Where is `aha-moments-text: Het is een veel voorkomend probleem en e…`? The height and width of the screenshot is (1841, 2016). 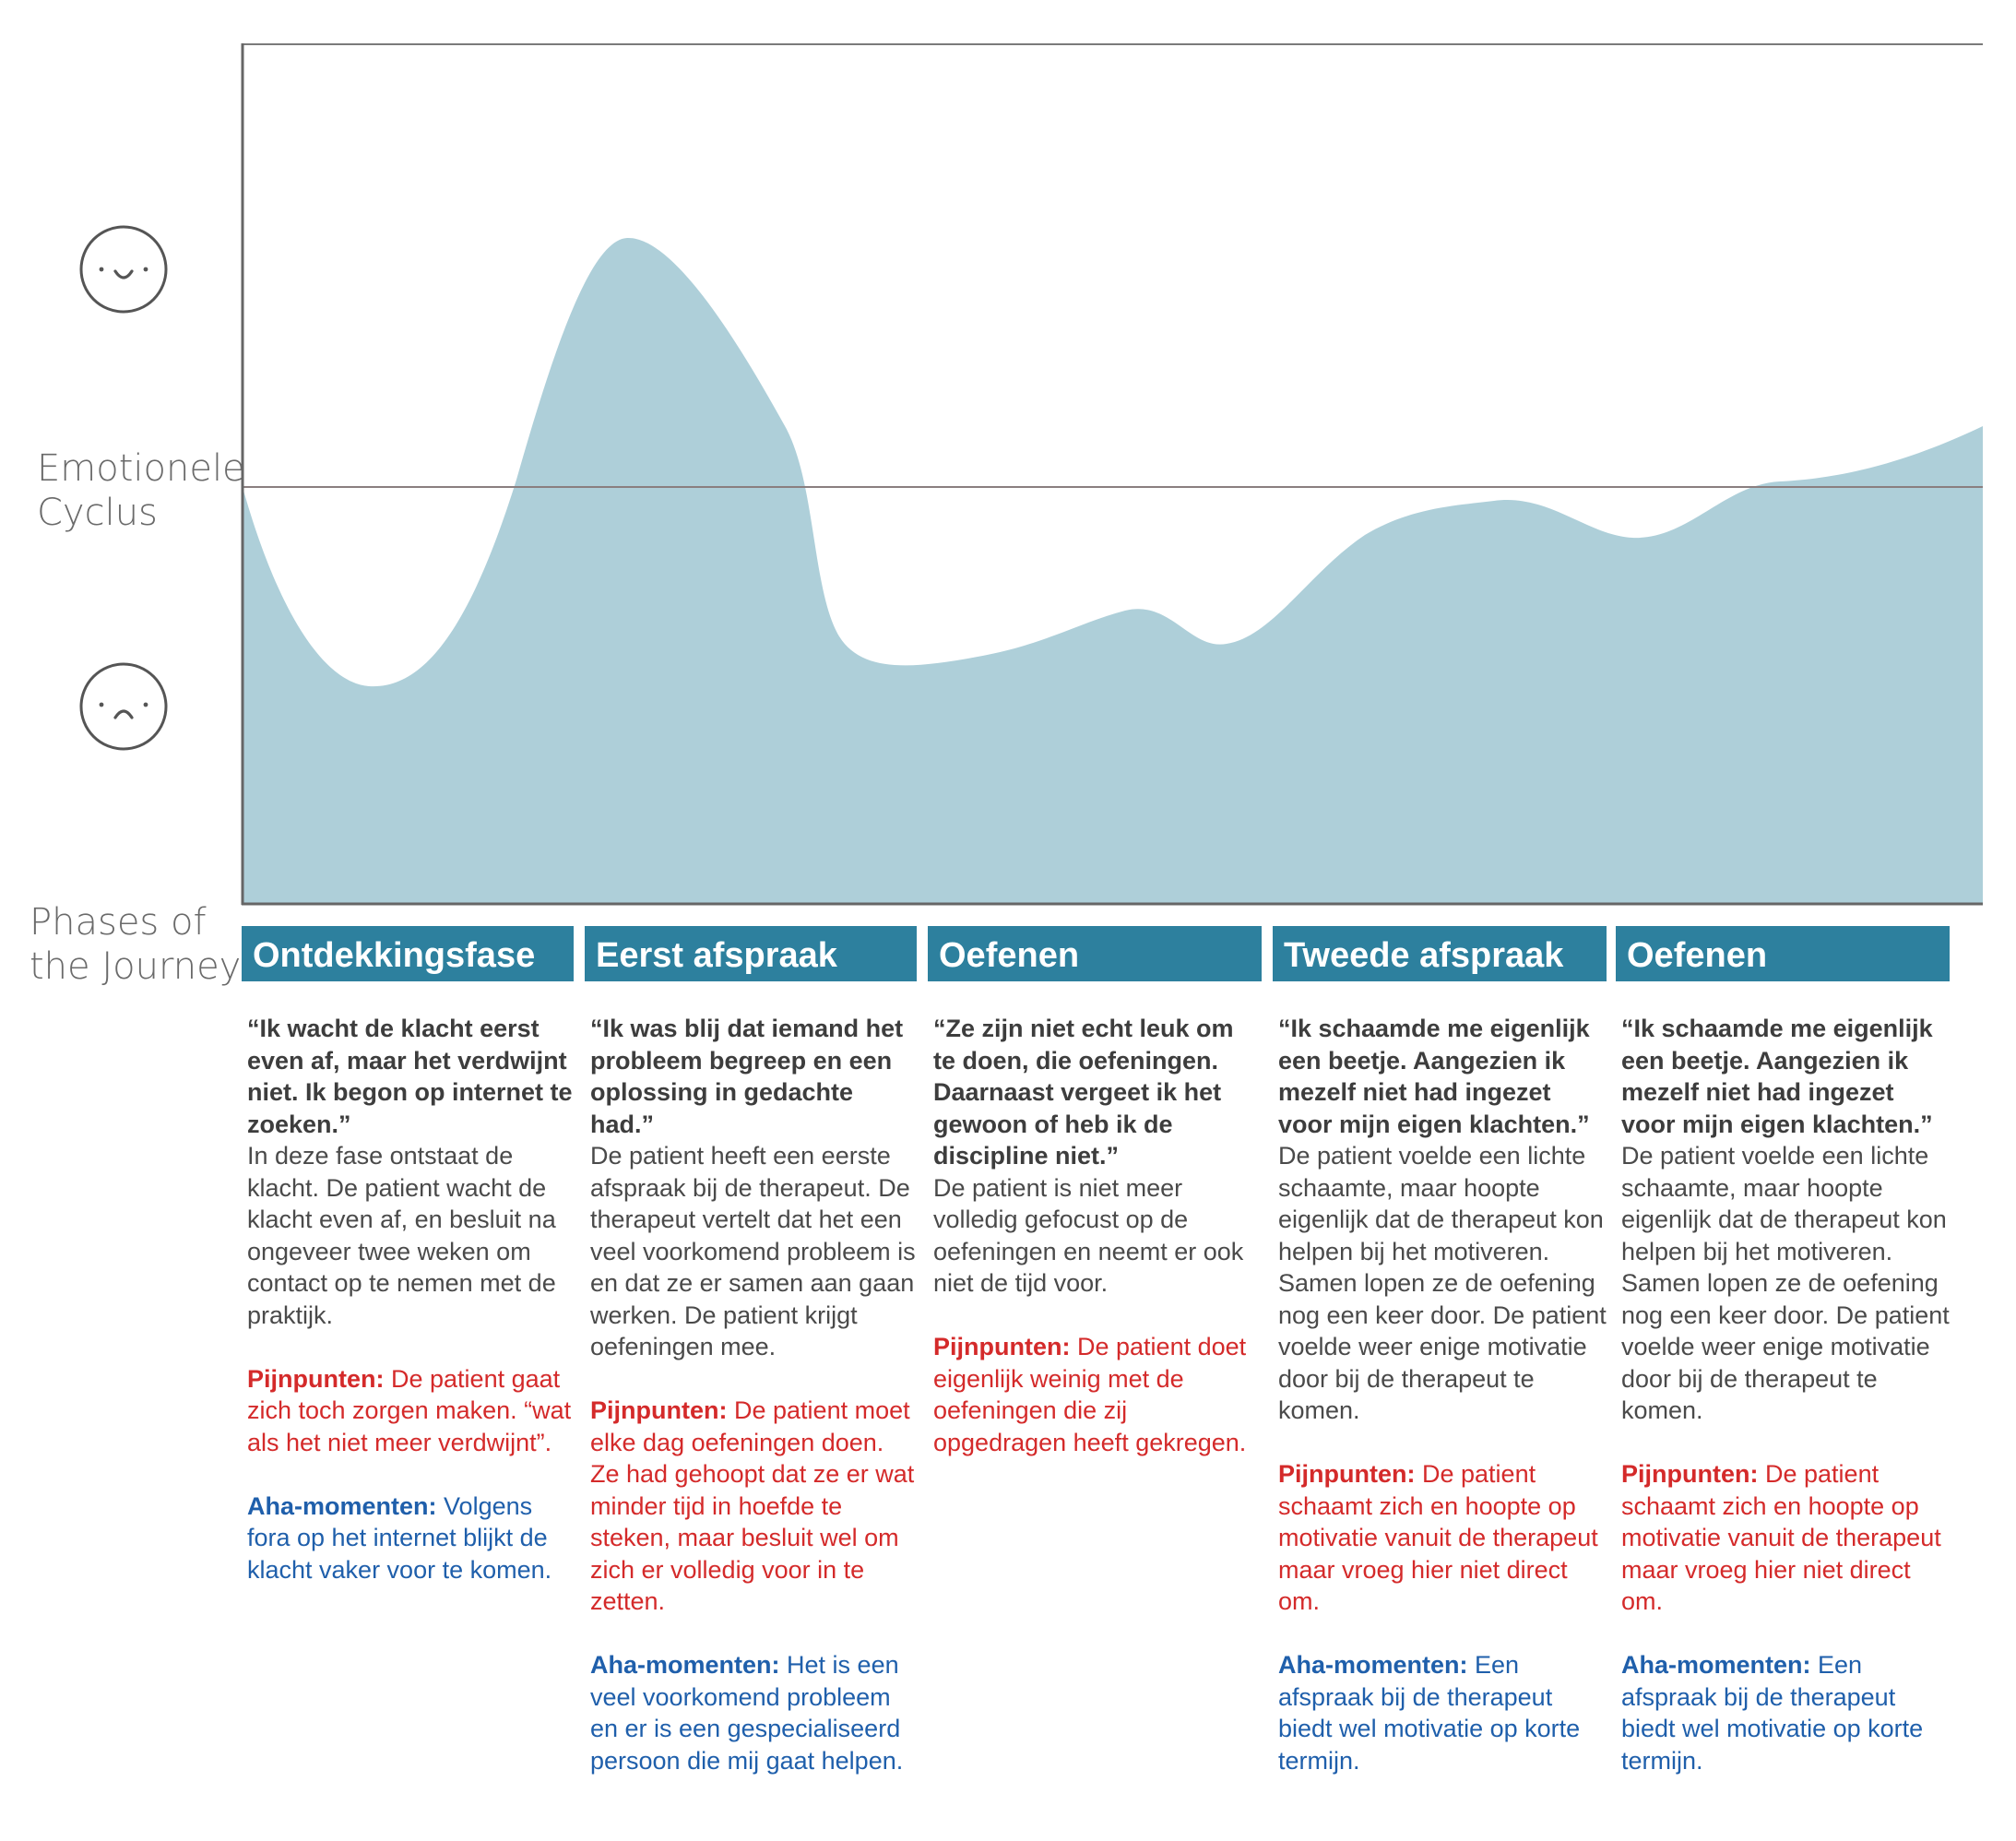
aha-moments-text: Het is een veel voorkomend probleem en e… is located at coordinates (747, 1713).